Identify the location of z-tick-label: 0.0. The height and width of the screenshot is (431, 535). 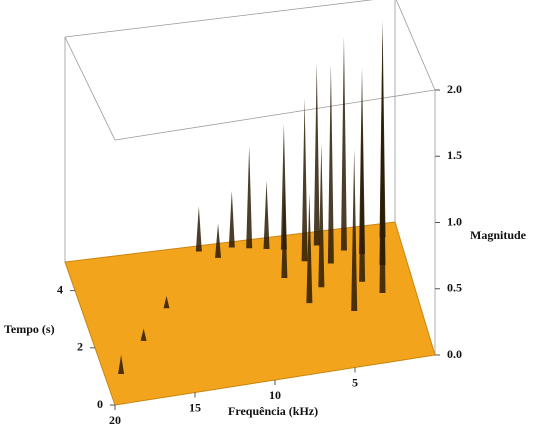
(454, 354).